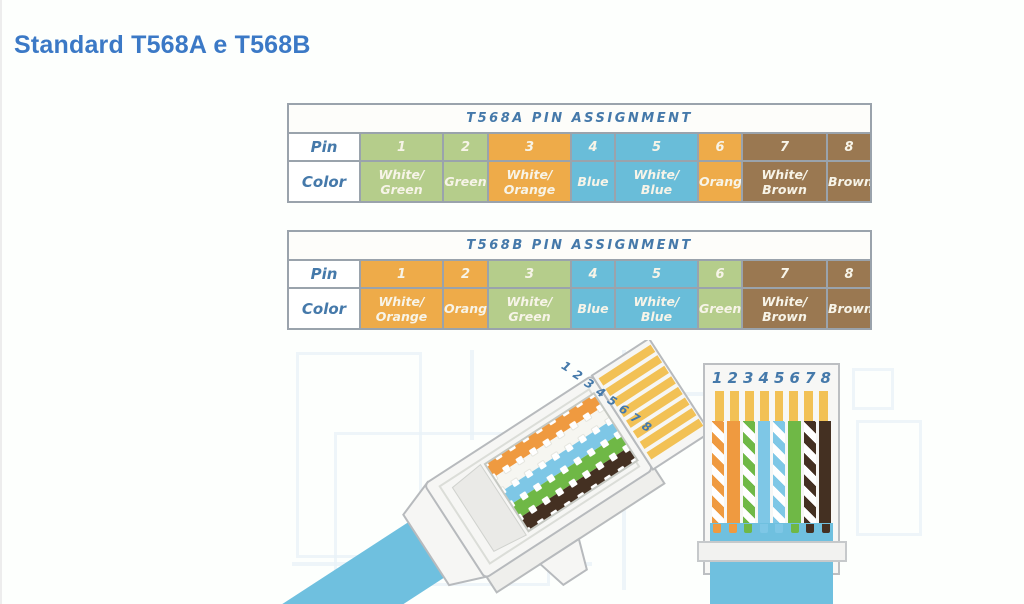  What do you see at coordinates (651, 402) in the screenshot?
I see `gold-pins-3d` at bounding box center [651, 402].